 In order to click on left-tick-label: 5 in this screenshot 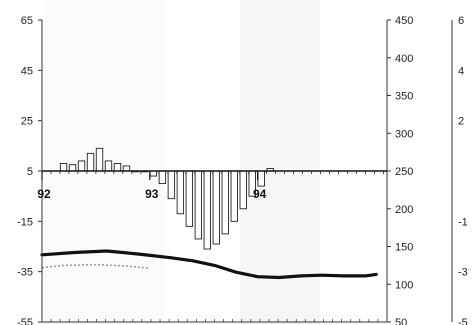, I will do `click(30, 172)`.